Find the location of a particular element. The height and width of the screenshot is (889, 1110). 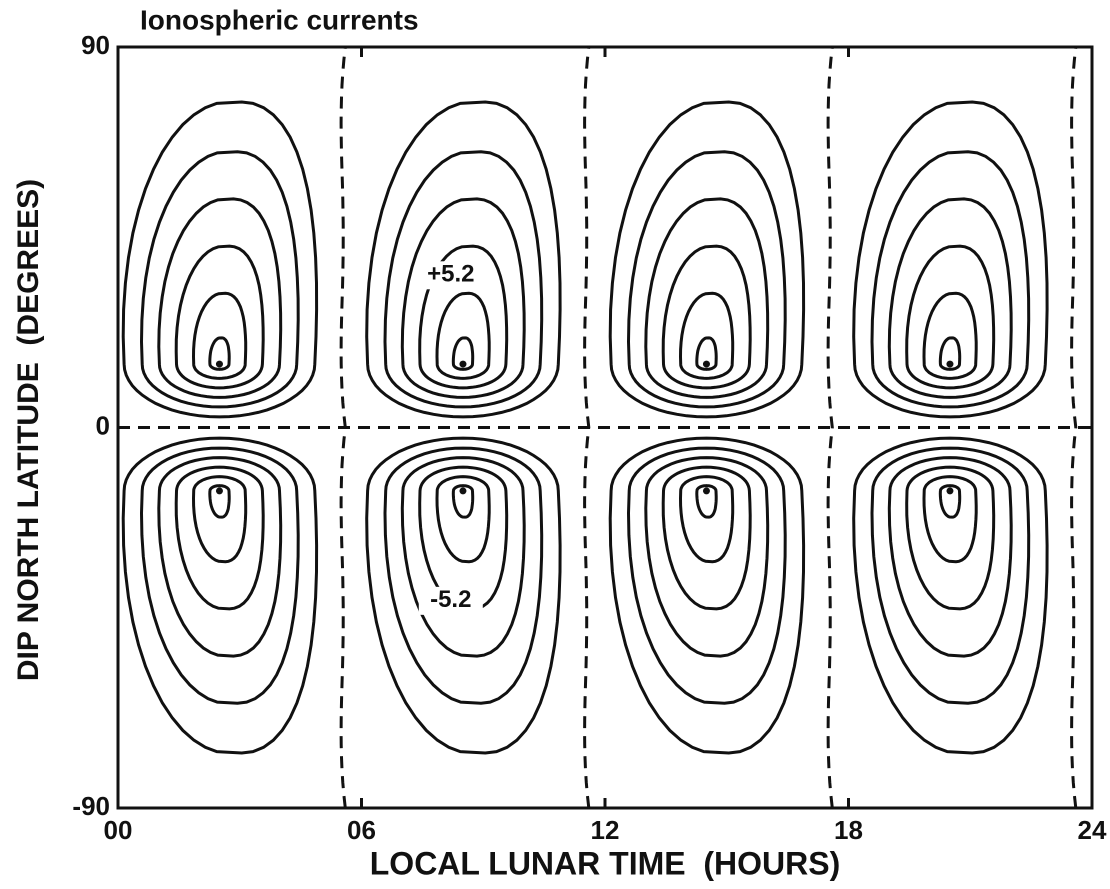

x-axis-label: LOCAL LUNAR TIME (HOURS) is located at coordinates (605, 863).